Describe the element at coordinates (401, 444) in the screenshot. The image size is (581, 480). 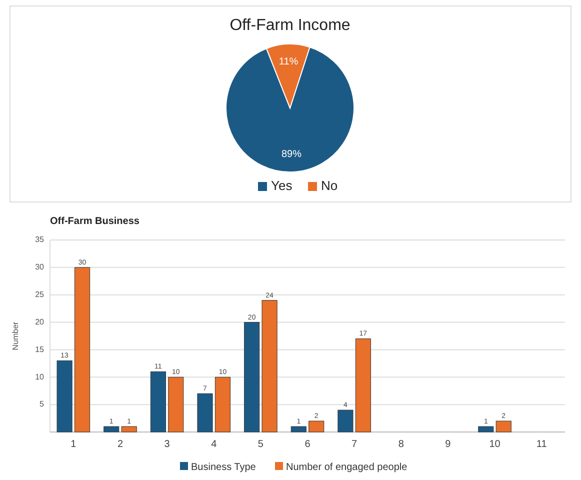
I see `x-tick-label: 8` at that location.